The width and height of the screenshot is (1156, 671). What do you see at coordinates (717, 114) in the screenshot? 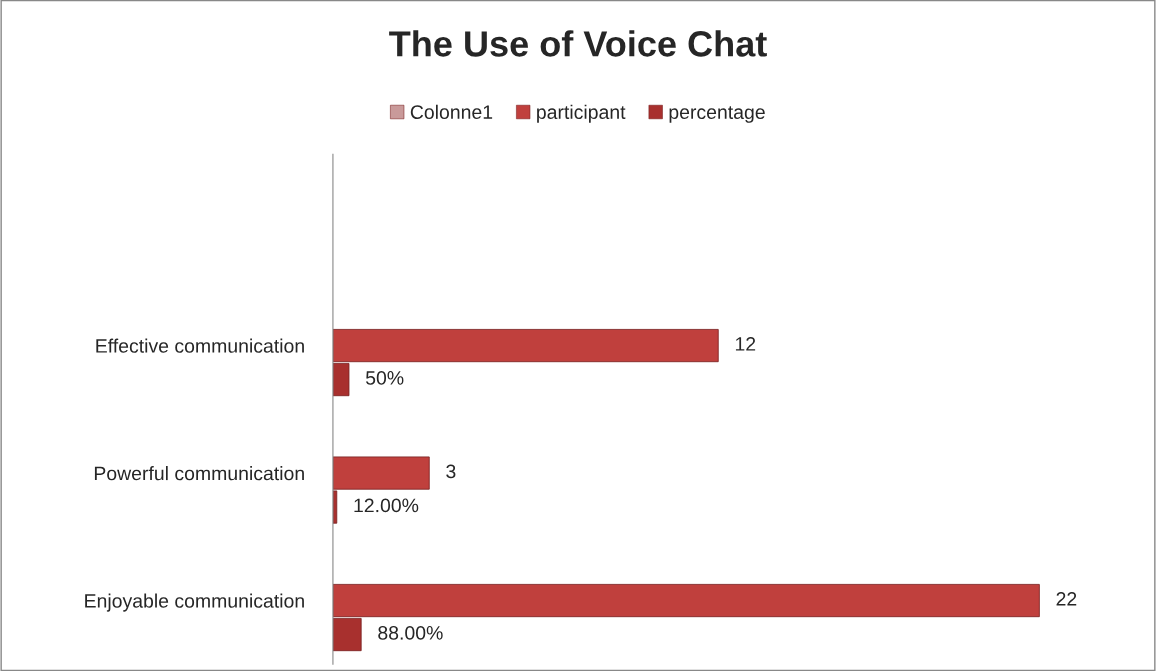
I see `legend-label: percentage` at bounding box center [717, 114].